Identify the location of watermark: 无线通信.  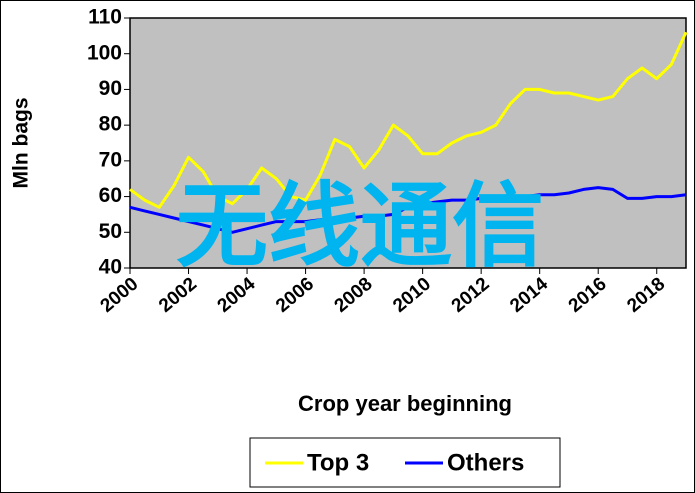
(360, 227).